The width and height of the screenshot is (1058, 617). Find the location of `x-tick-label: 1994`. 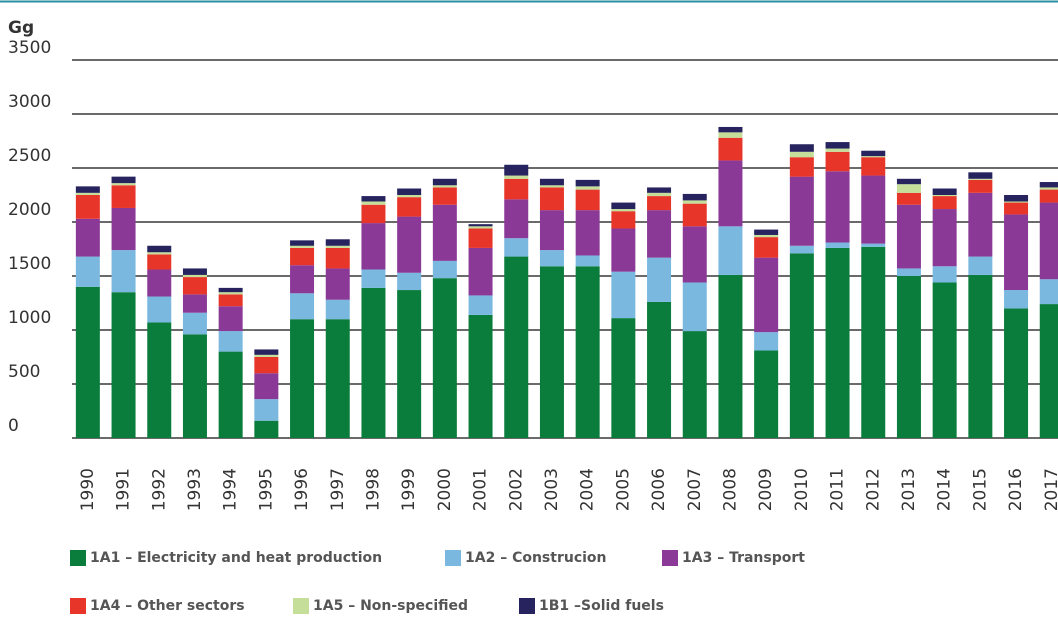

x-tick-label: 1994 is located at coordinates (231, 489).